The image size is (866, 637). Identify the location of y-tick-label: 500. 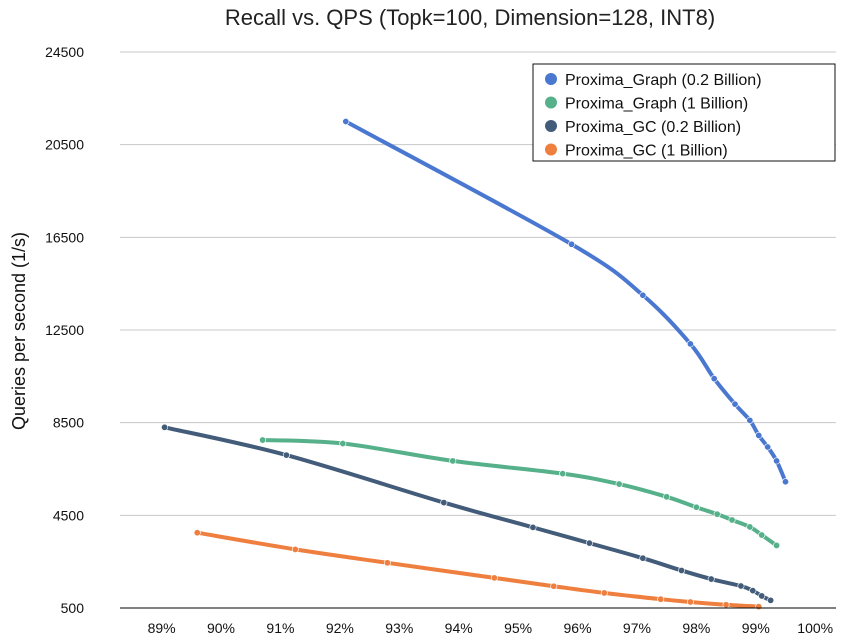
(73, 608).